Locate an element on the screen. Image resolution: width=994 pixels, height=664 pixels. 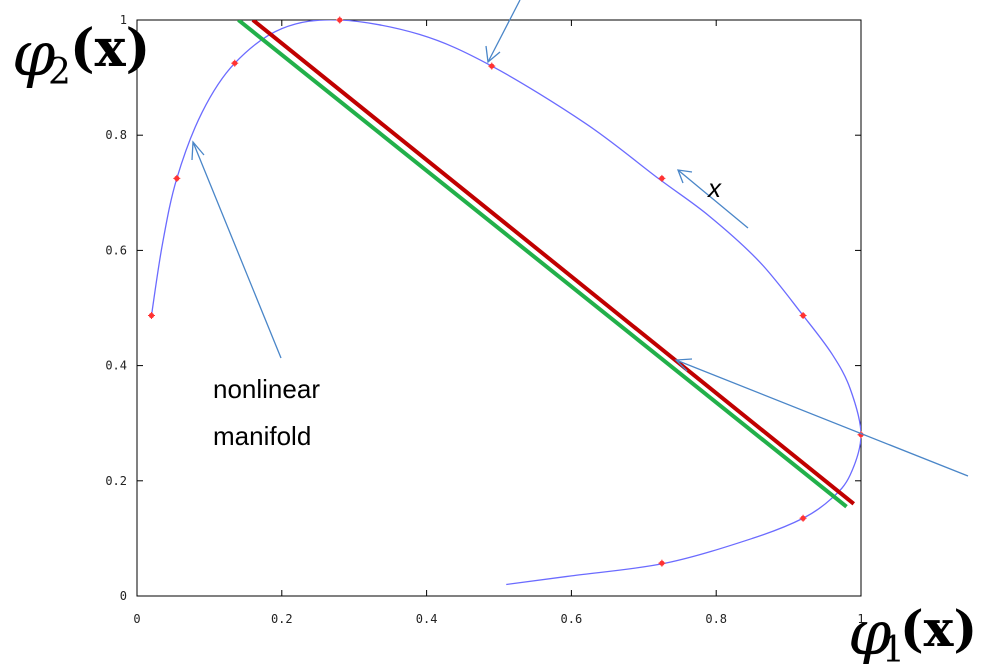
x-tick-label-2: 0.4 is located at coordinates (427, 619).